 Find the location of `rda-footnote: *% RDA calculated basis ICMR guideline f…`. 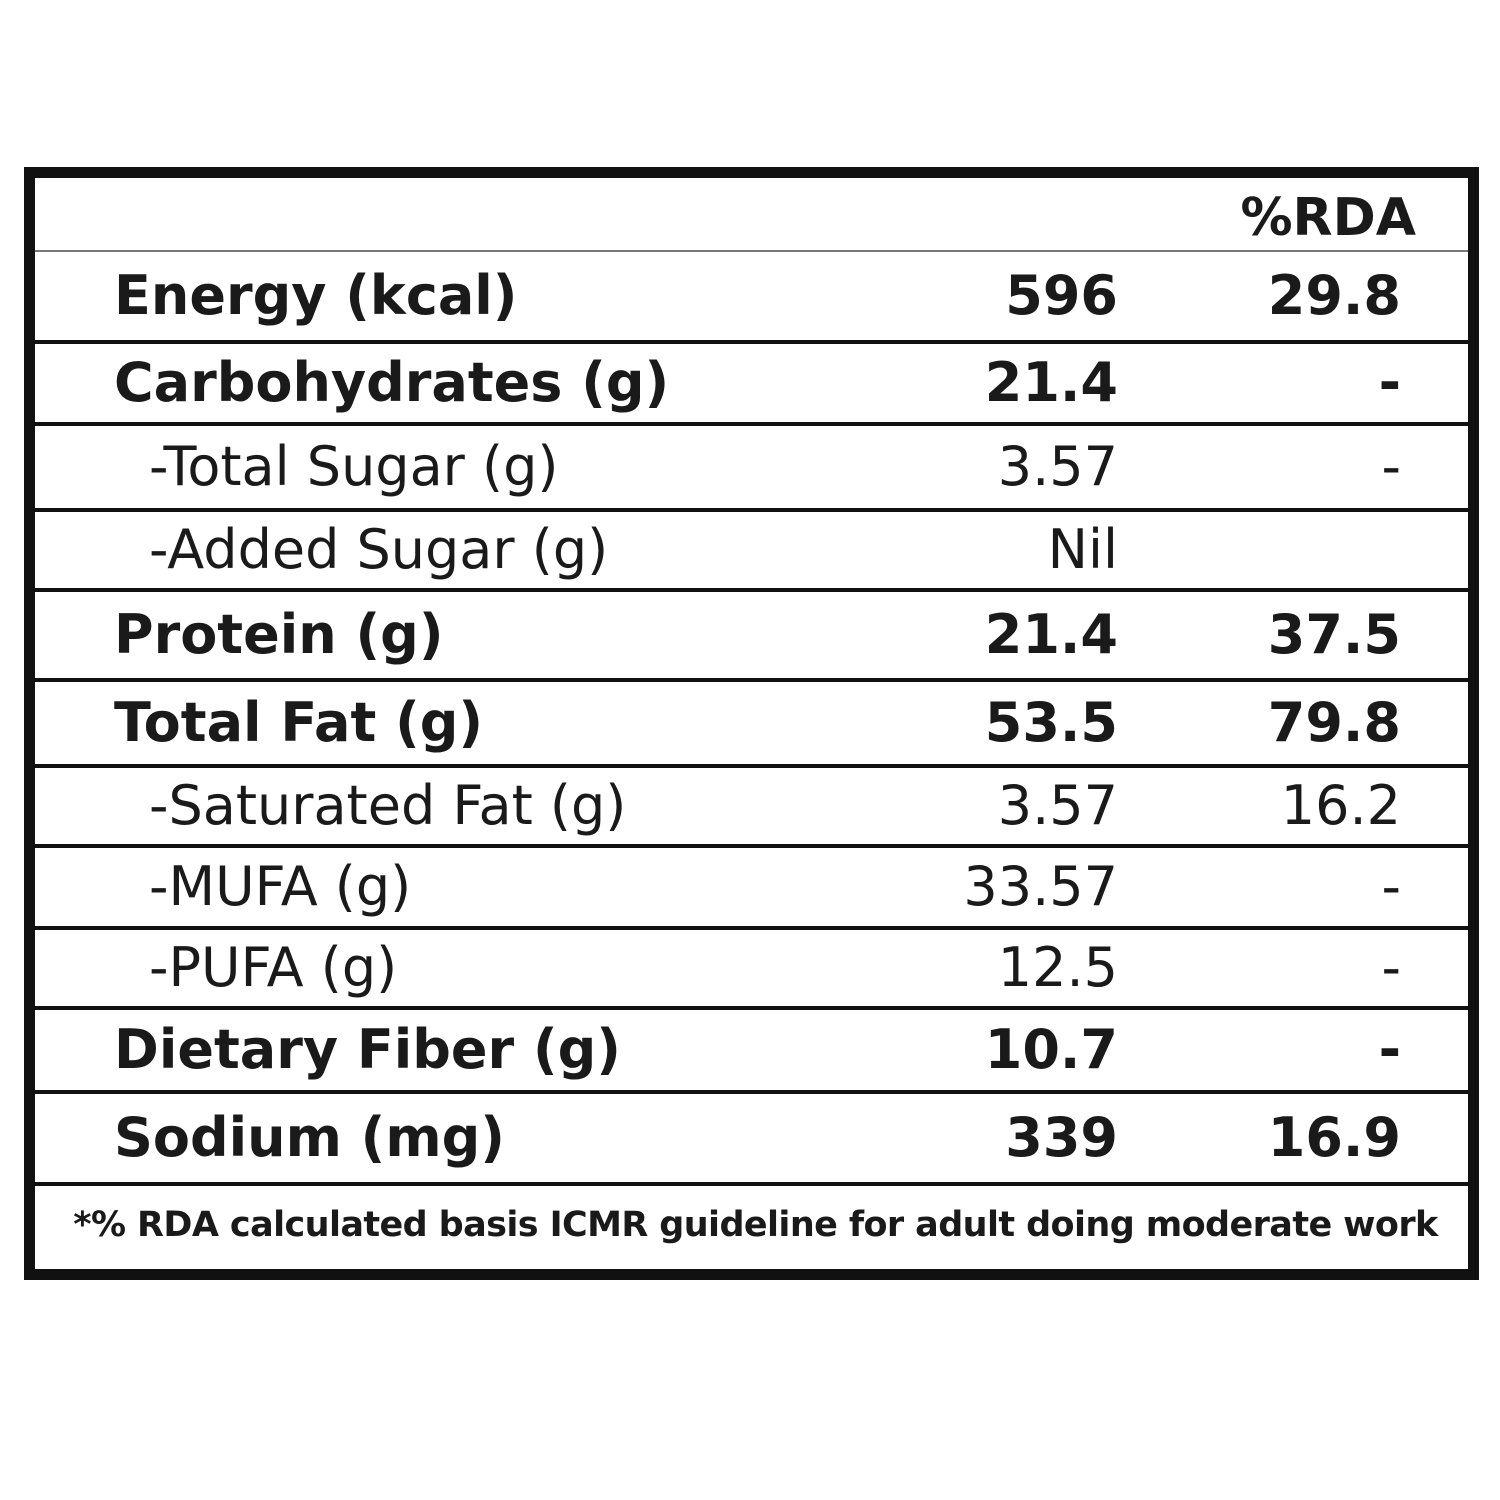

rda-footnote: *% RDA calculated basis ICMR guideline f… is located at coordinates (755, 1225).